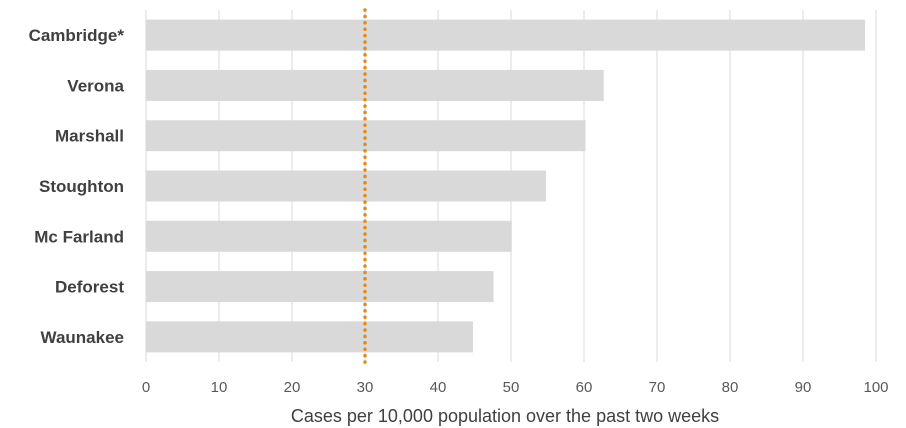 The image size is (906, 428). Describe the element at coordinates (329, 236) in the screenshot. I see `bar-mc-farland` at that location.